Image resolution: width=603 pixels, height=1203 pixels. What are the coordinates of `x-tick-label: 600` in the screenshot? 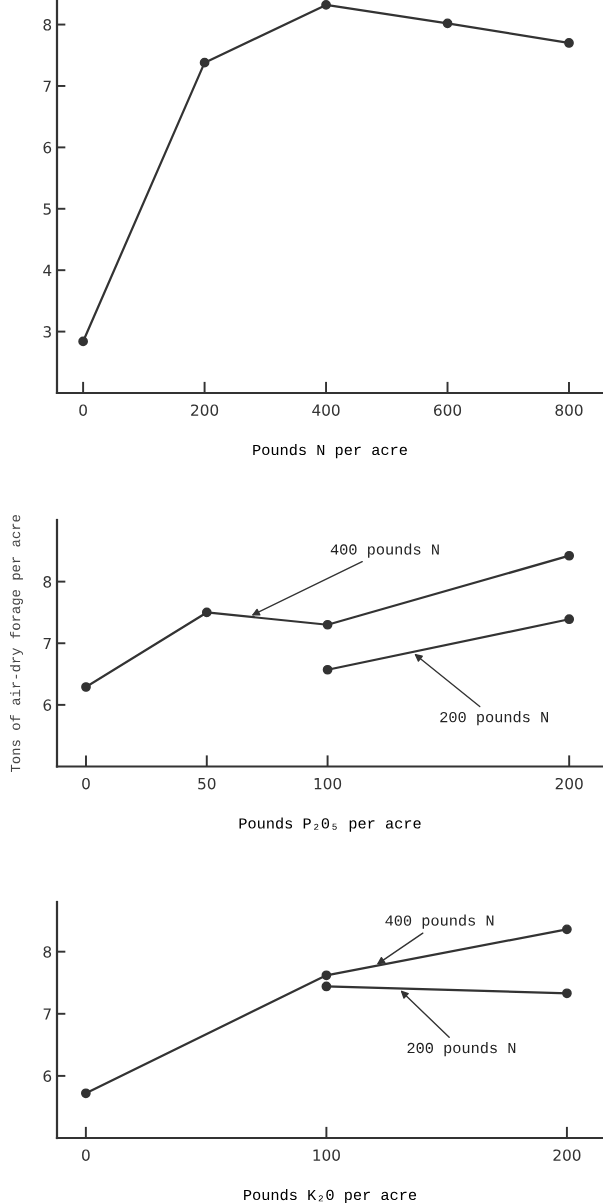 It's located at (448, 410).